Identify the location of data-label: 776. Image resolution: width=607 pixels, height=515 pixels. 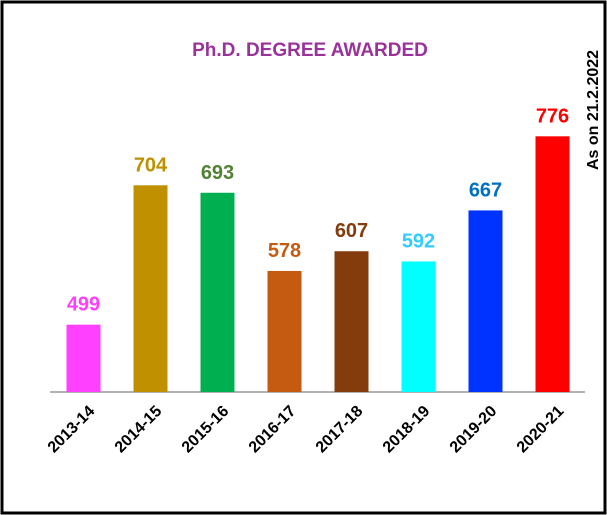
(552, 116).